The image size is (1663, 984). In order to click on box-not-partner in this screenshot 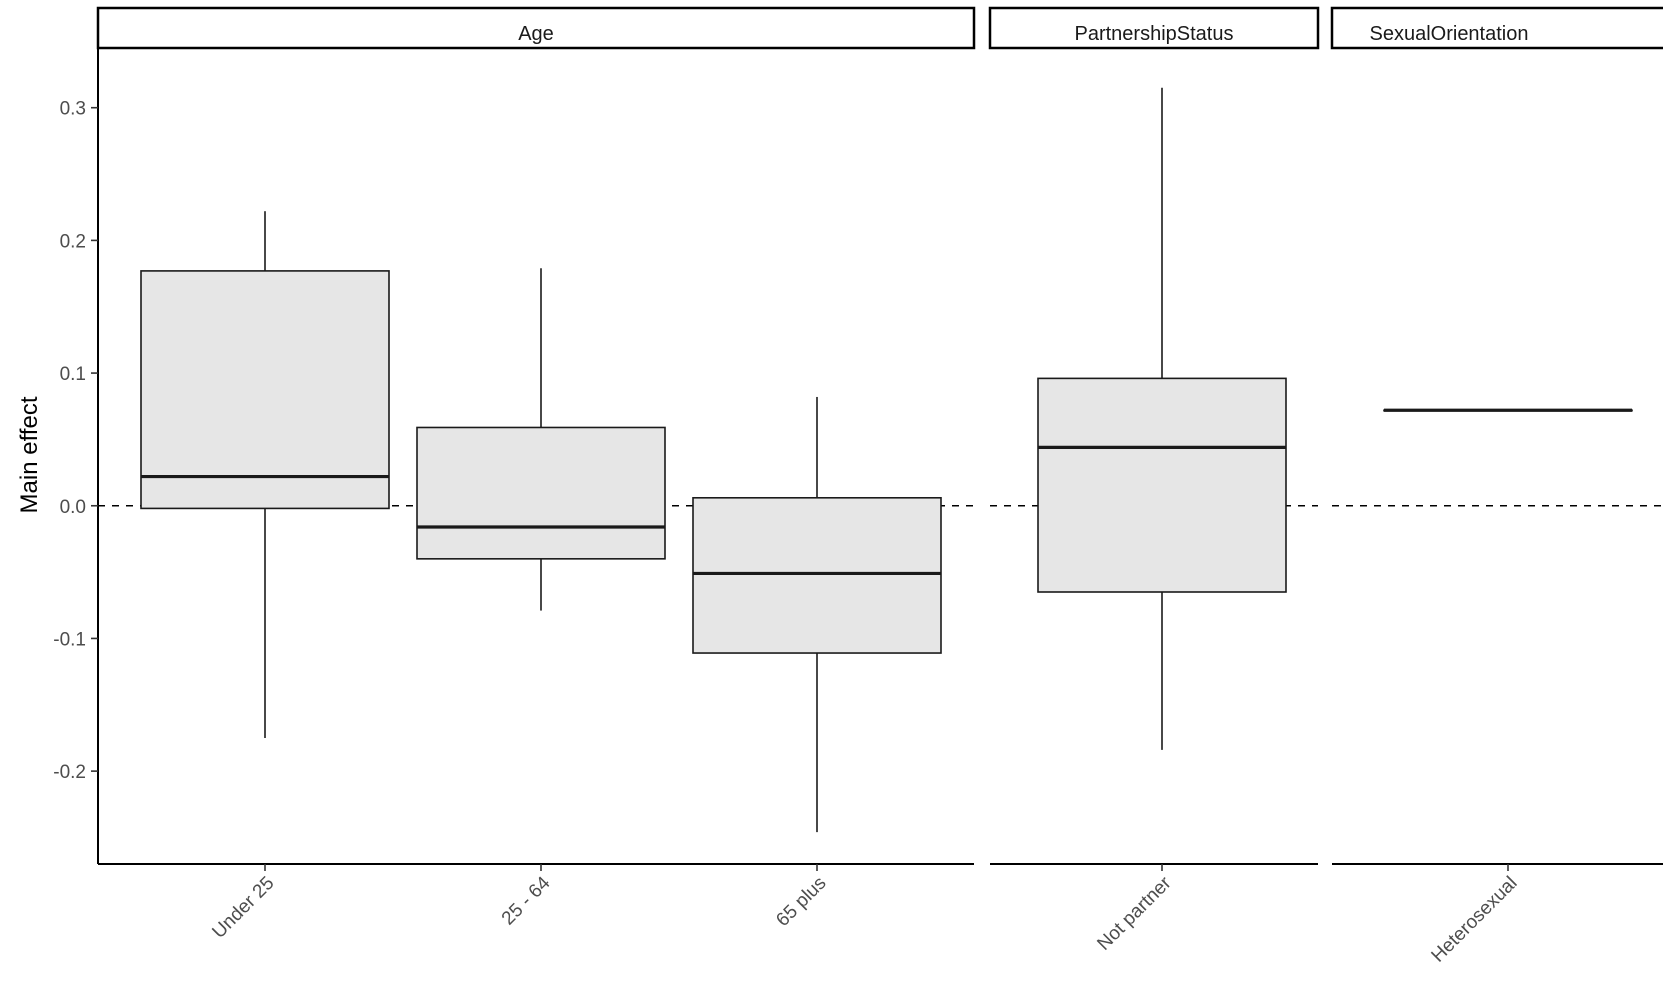, I will do `click(1162, 418)`.